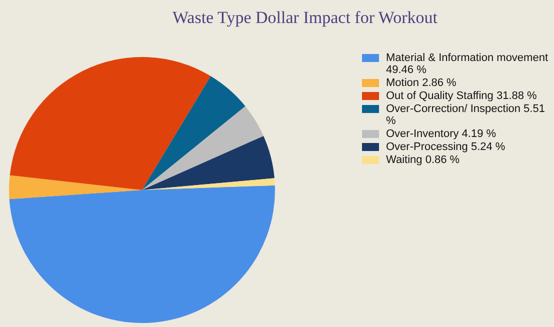 The width and height of the screenshot is (554, 327). Describe the element at coordinates (421, 83) in the screenshot. I see `legend-label: Motion 2.86 %` at that location.